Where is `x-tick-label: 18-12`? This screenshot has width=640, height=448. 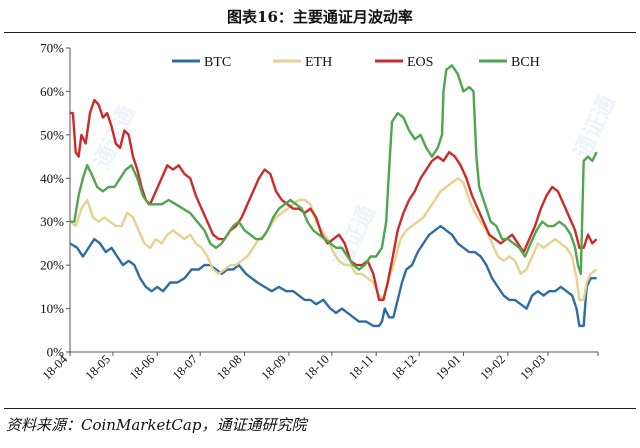 x-tick-label: 18-12 is located at coordinates (404, 367).